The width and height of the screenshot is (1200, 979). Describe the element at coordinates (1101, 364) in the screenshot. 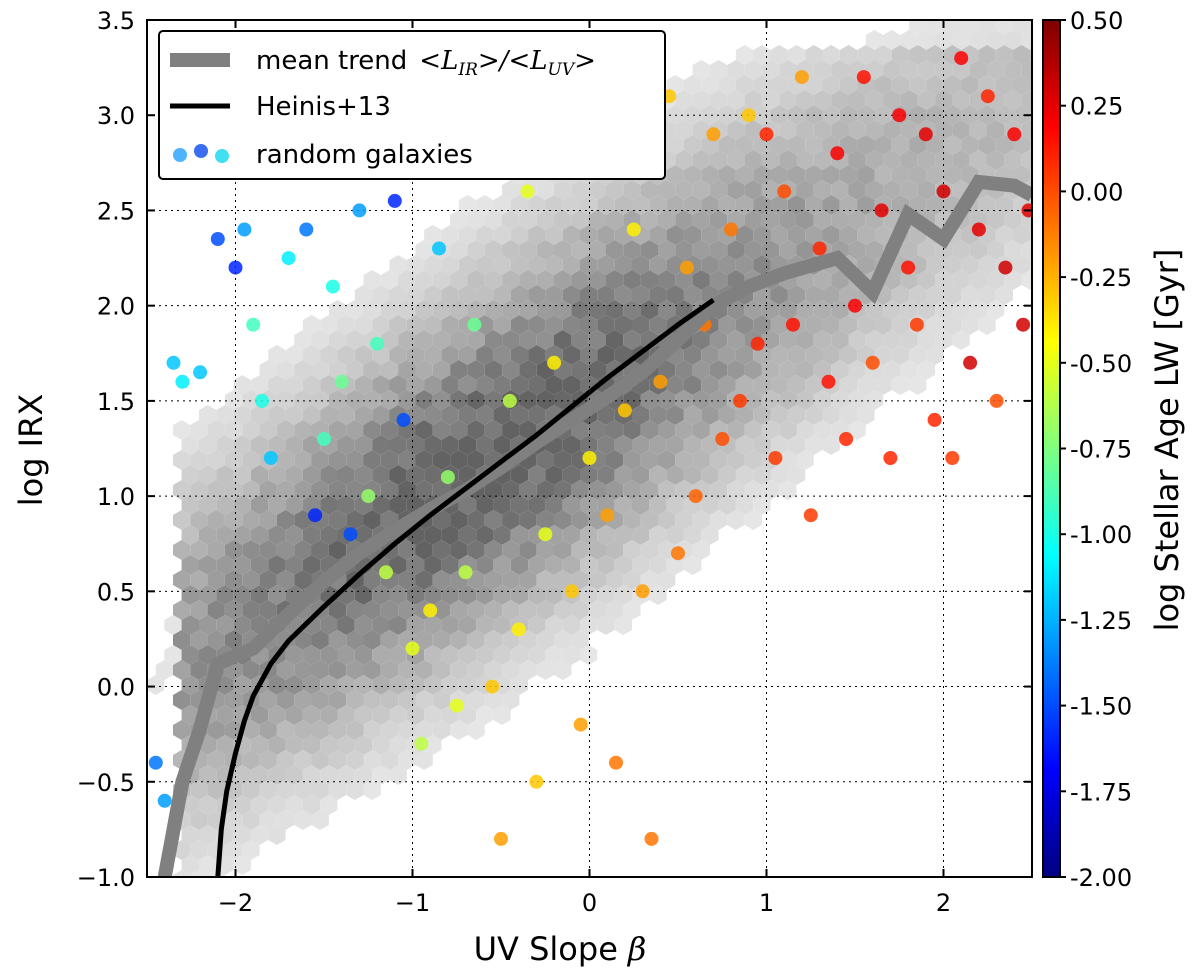

I see `colorbar-tick-label: -0.50` at that location.